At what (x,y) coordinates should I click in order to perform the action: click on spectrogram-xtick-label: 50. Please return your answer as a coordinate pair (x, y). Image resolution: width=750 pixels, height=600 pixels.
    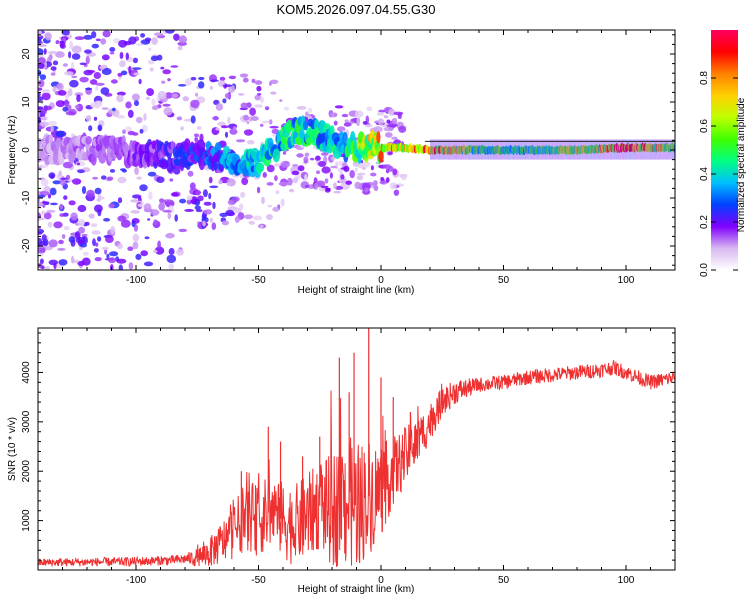
    Looking at the image, I should click on (504, 280).